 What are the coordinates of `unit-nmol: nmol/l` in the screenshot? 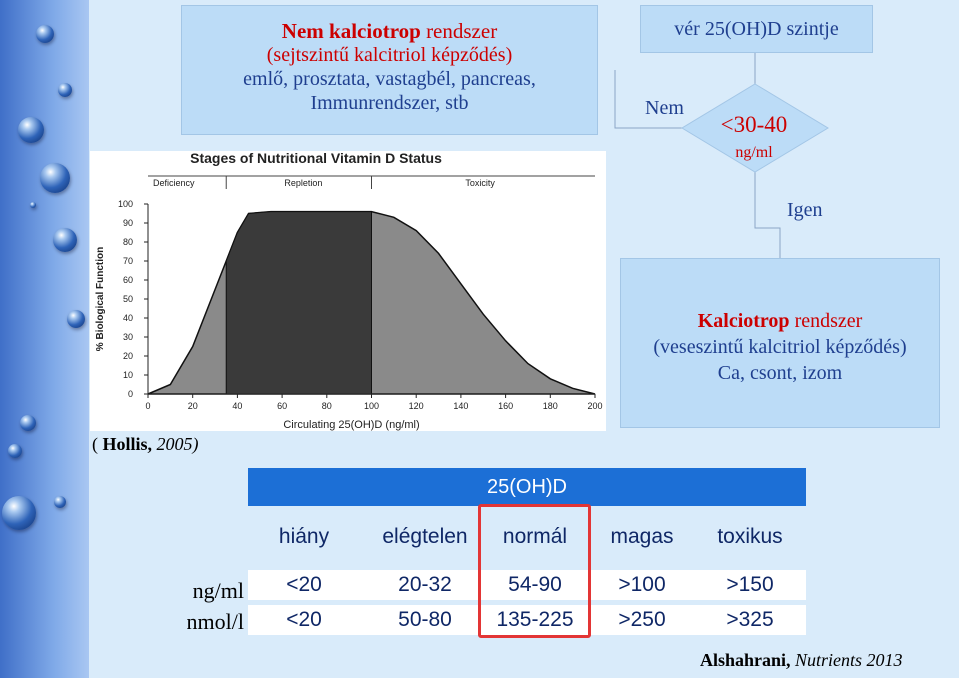 It's located at (215, 621).